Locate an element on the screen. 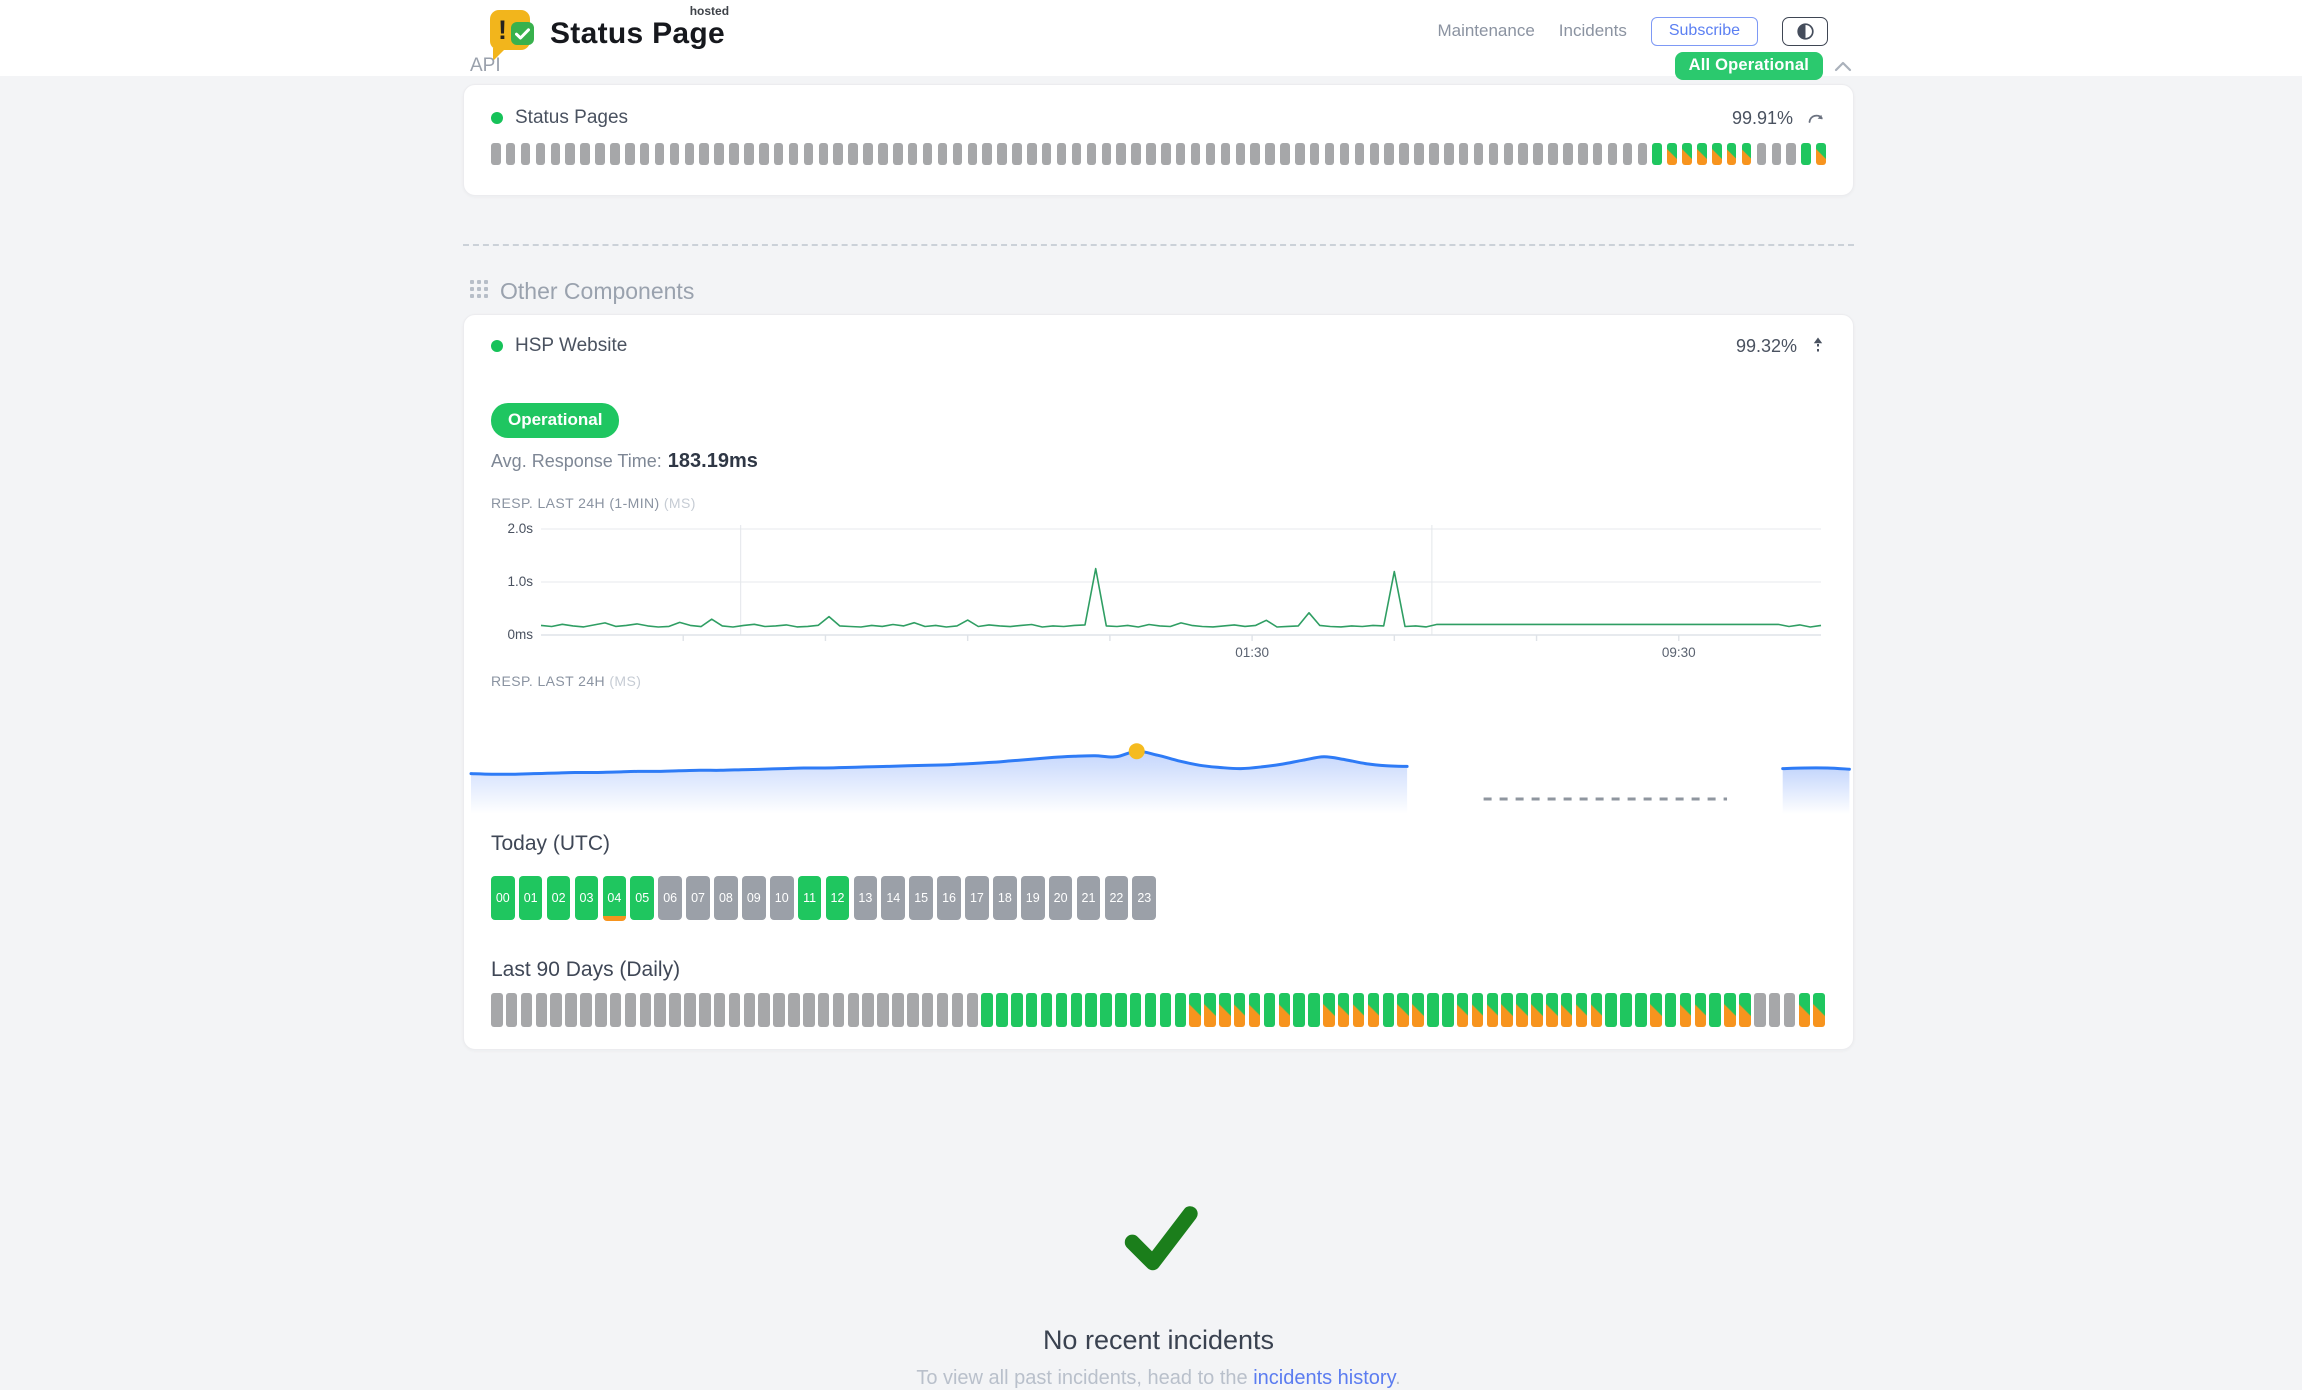  hour-box-15: 15 is located at coordinates (921, 898).